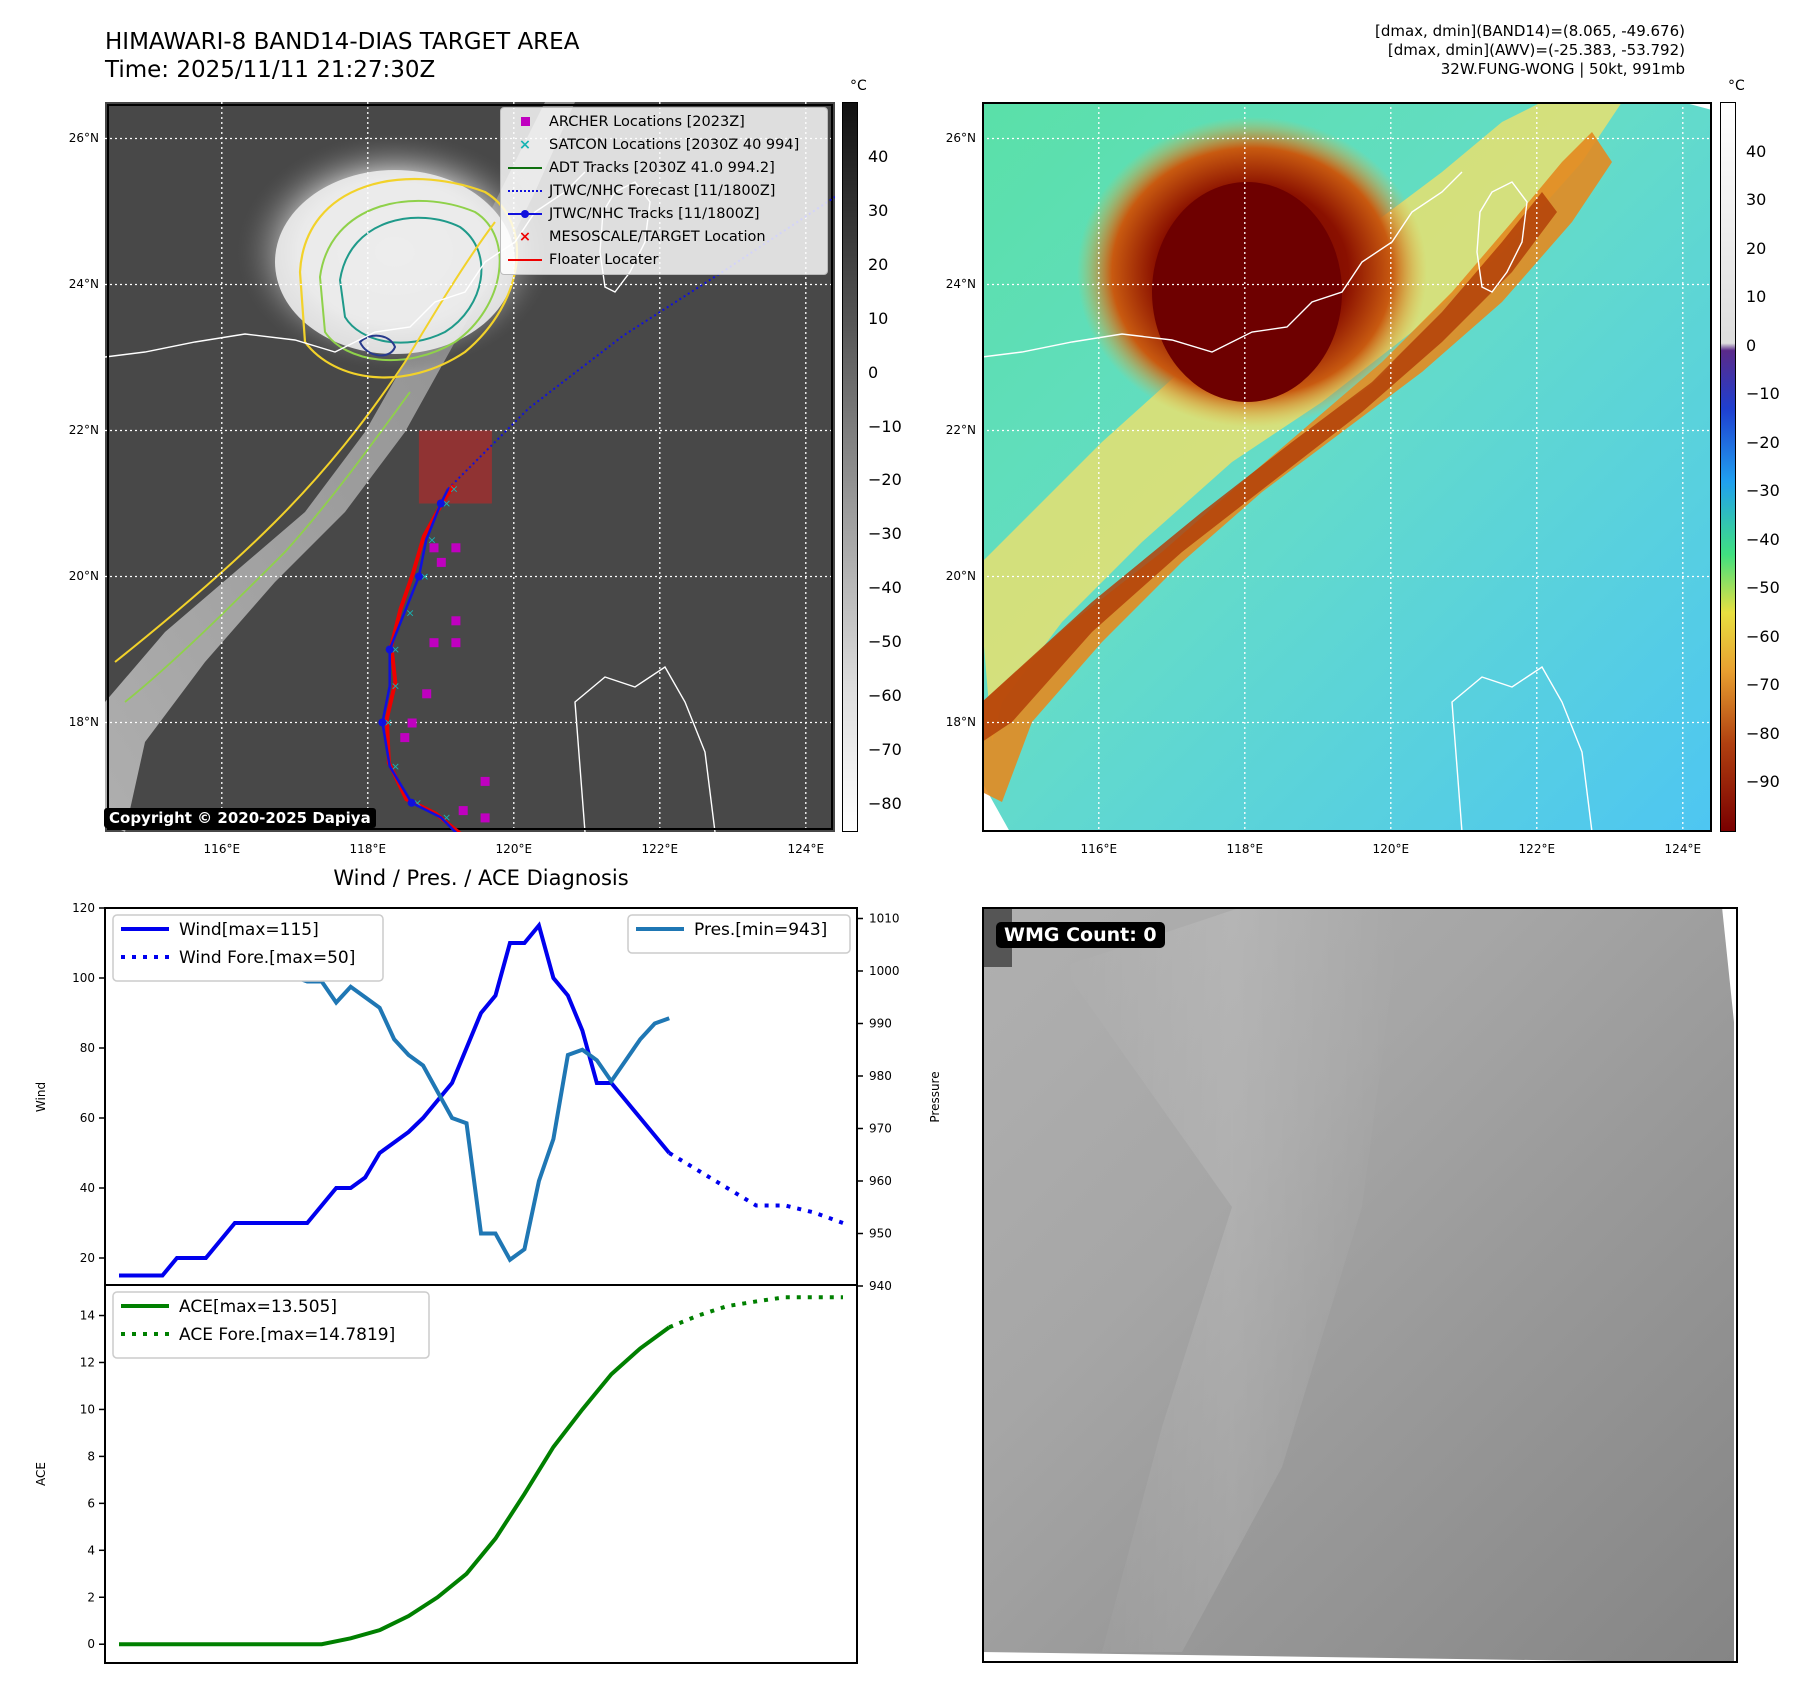 This screenshot has width=1797, height=1690. Describe the element at coordinates (87, 1118) in the screenshot. I see `y-tick-label: 60` at that location.